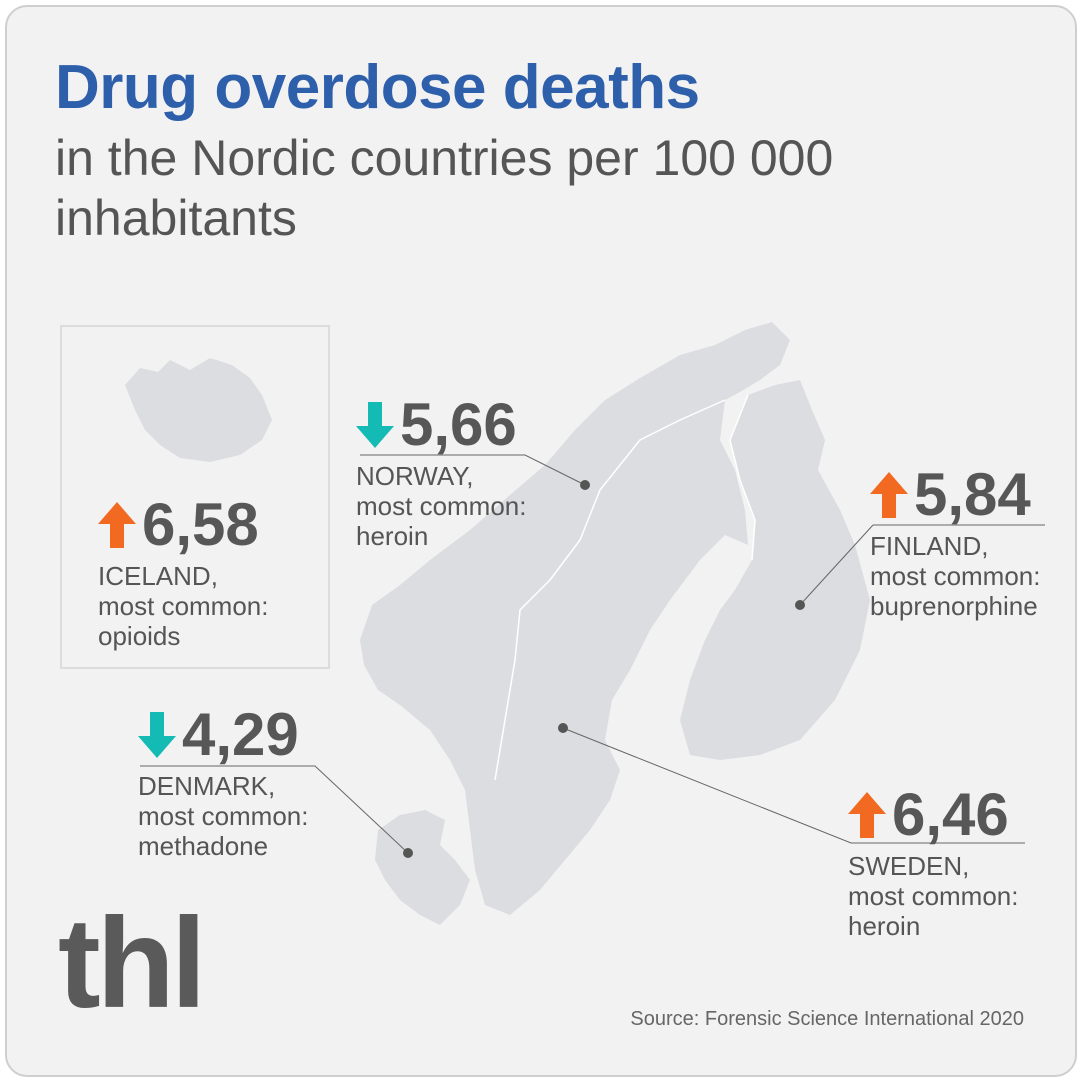 This screenshot has height=1080, width=1080. Describe the element at coordinates (200, 524) in the screenshot. I see `value: 6,58` at that location.